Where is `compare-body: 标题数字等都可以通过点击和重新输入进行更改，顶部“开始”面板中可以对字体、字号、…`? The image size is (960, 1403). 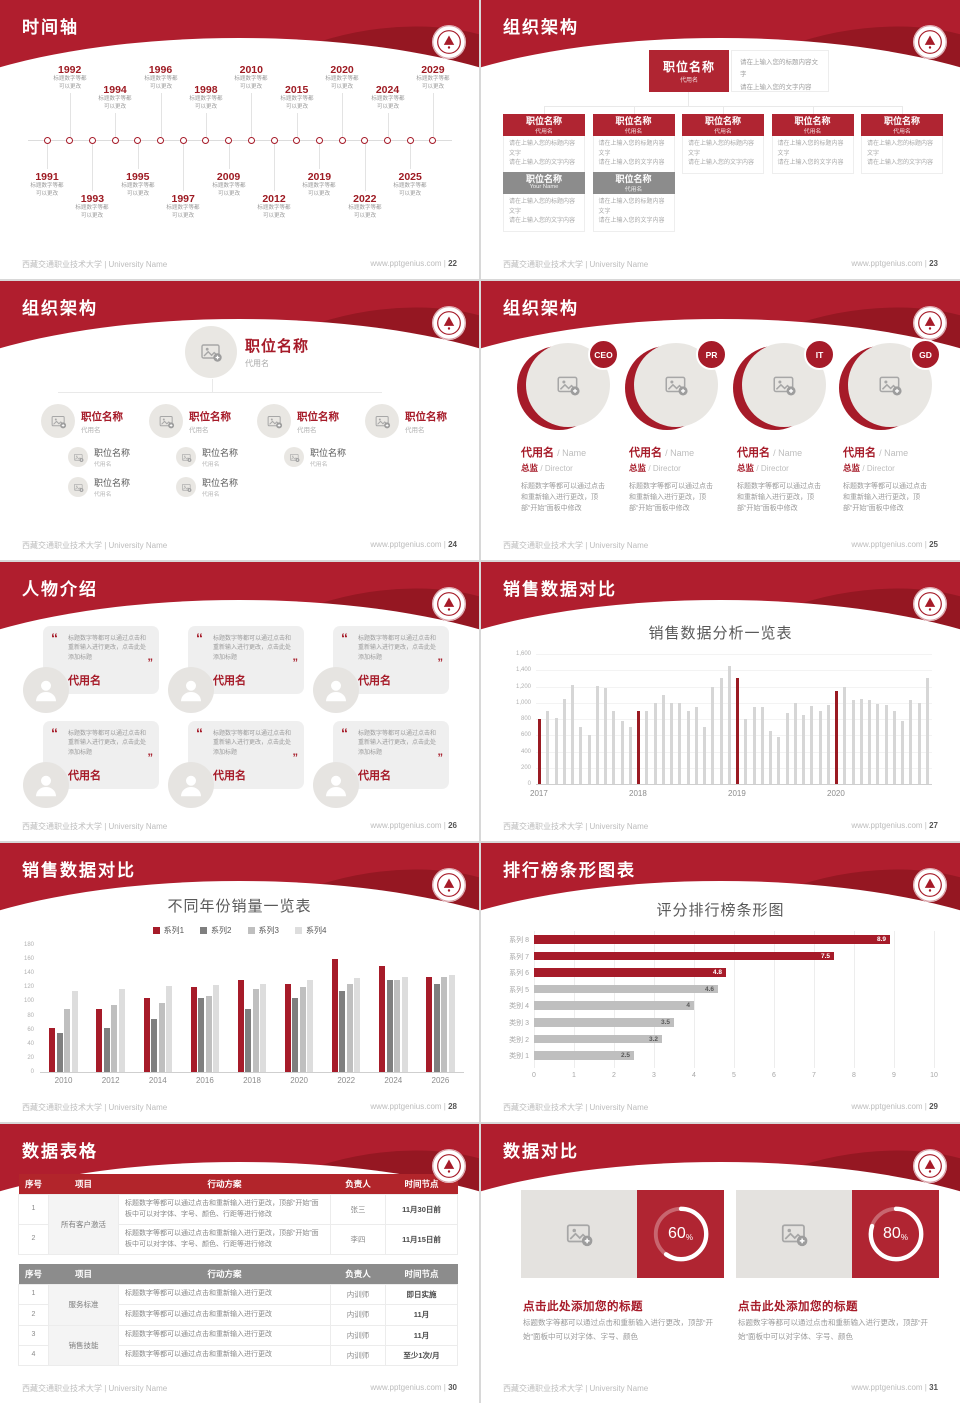
compare-body: 标题数字等都可以通过点击和重新输入进行更改，顶部“开始”面板中可以对字体、字号、… is located at coordinates (833, 1329).